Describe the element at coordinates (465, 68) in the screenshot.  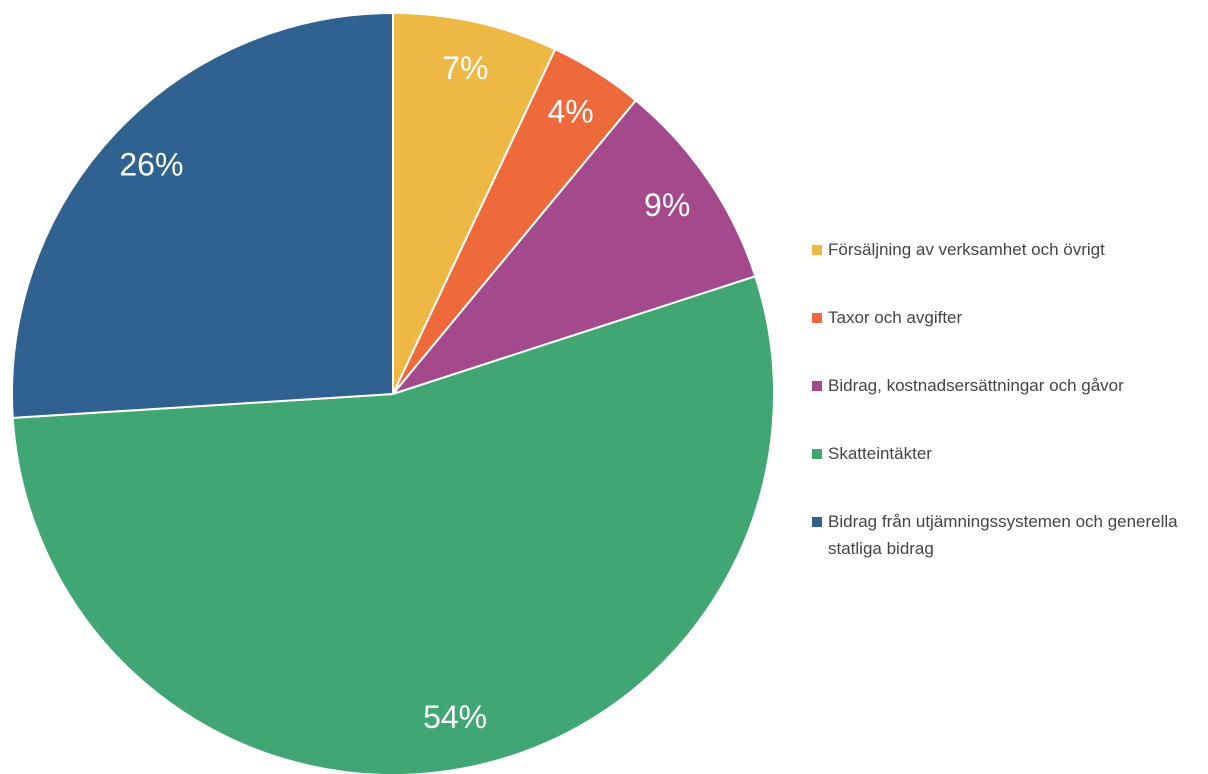
I see `value-label: 7%` at that location.